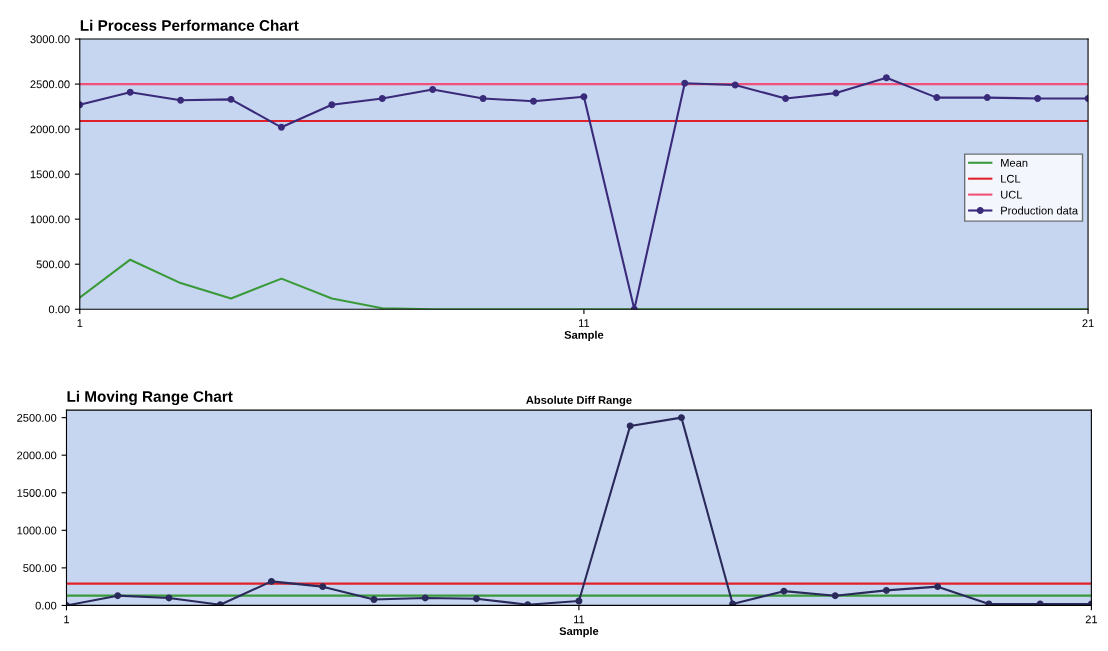 This screenshot has height=651, width=1108. What do you see at coordinates (189, 25) in the screenshot?
I see `chart-title: Li Process Performance Chart` at bounding box center [189, 25].